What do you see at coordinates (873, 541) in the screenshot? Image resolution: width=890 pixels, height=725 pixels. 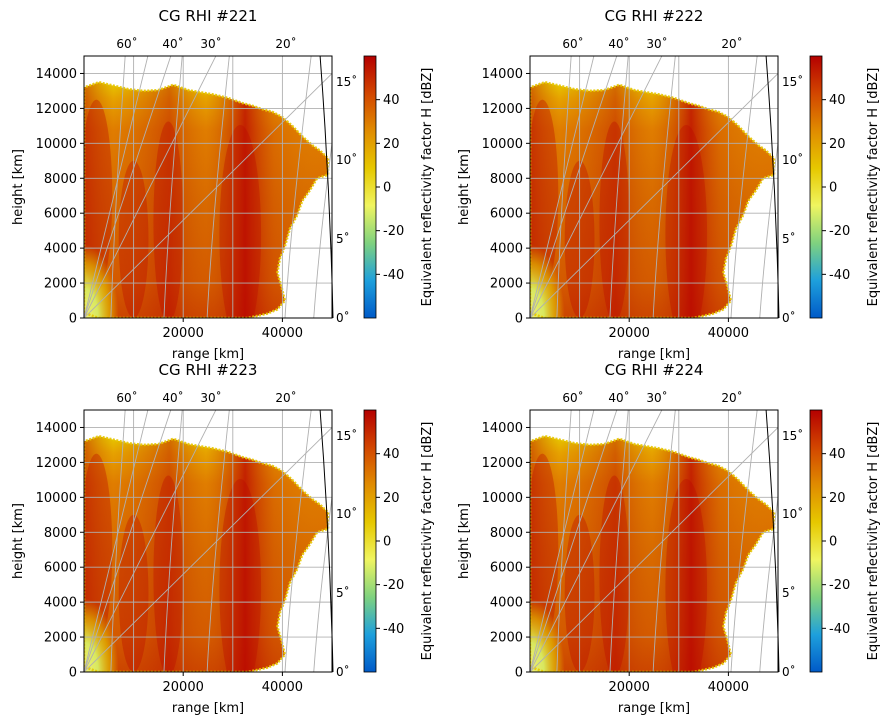 I see `colorbar-label: Equivalent reflectivity factor H [dBZ]` at bounding box center [873, 541].